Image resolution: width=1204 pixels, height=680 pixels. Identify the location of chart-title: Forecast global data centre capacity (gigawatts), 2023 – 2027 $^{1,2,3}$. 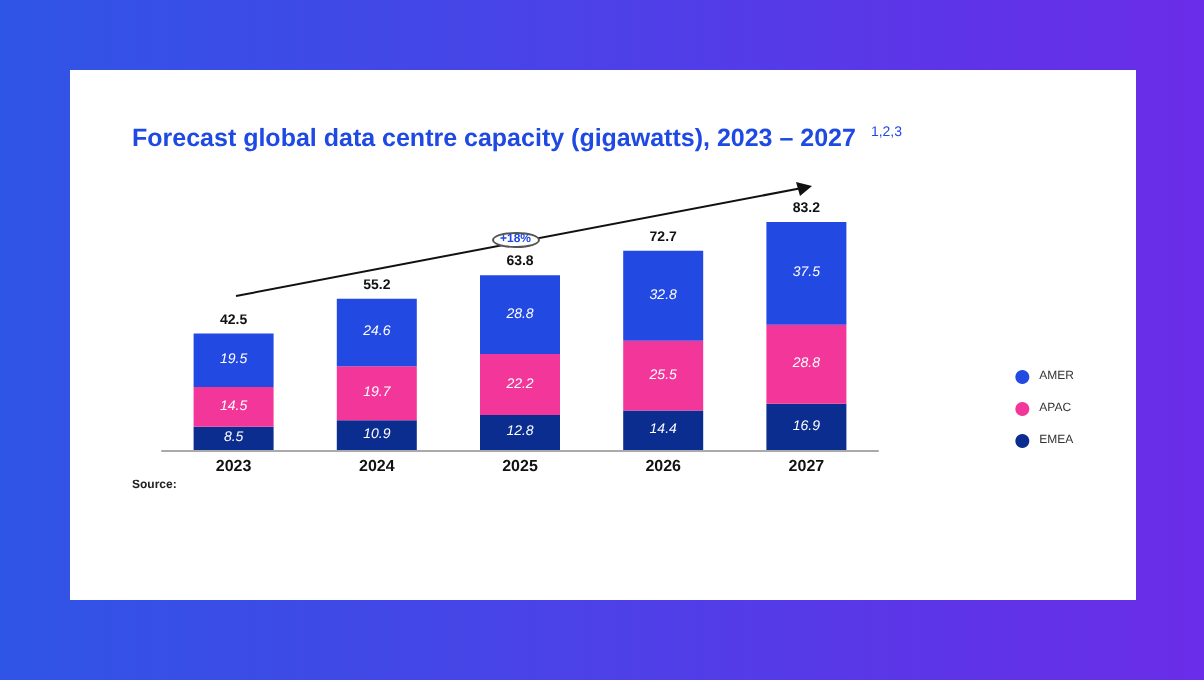
(517, 138).